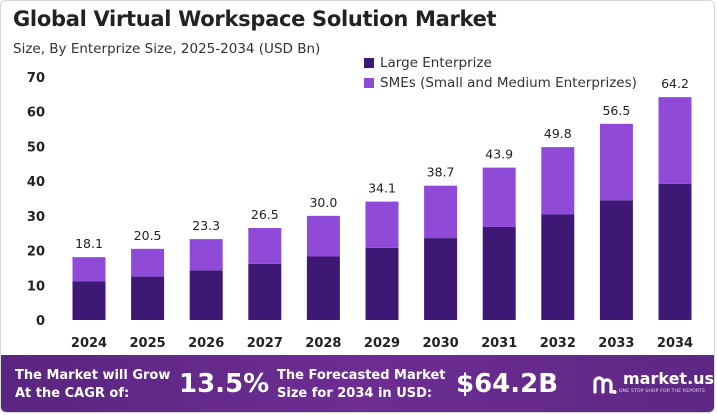 Image resolution: width=717 pixels, height=415 pixels. I want to click on y-tick-label: 40, so click(36, 182).